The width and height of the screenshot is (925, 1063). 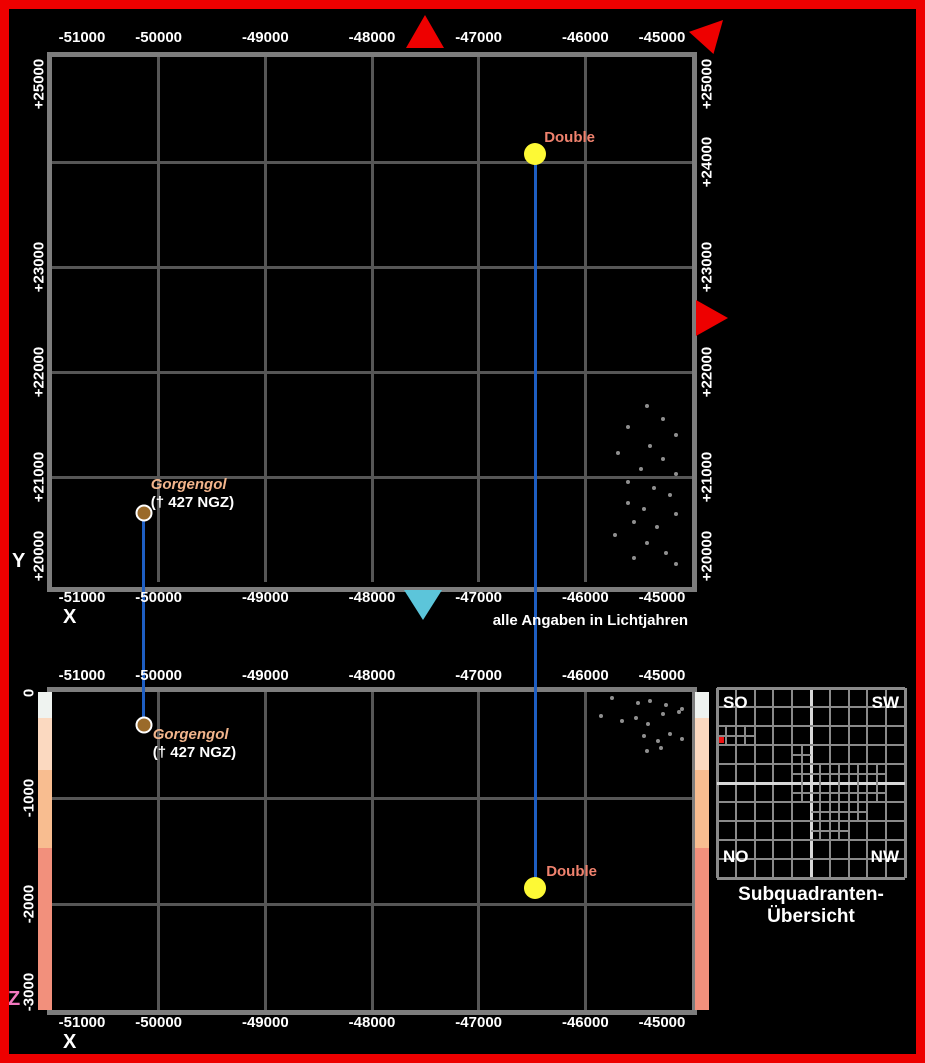 What do you see at coordinates (192, 494) in the screenshot?
I see `object-label-gorgengol: Gorgengol († 427 NGZ)` at bounding box center [192, 494].